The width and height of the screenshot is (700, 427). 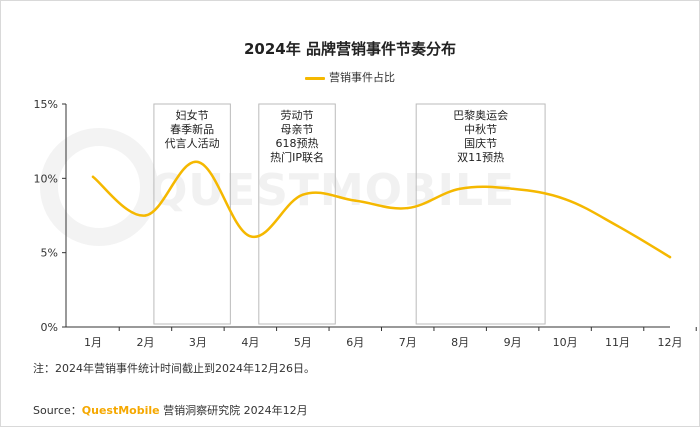 I want to click on x-tick-label: 3月, so click(x=198, y=342).